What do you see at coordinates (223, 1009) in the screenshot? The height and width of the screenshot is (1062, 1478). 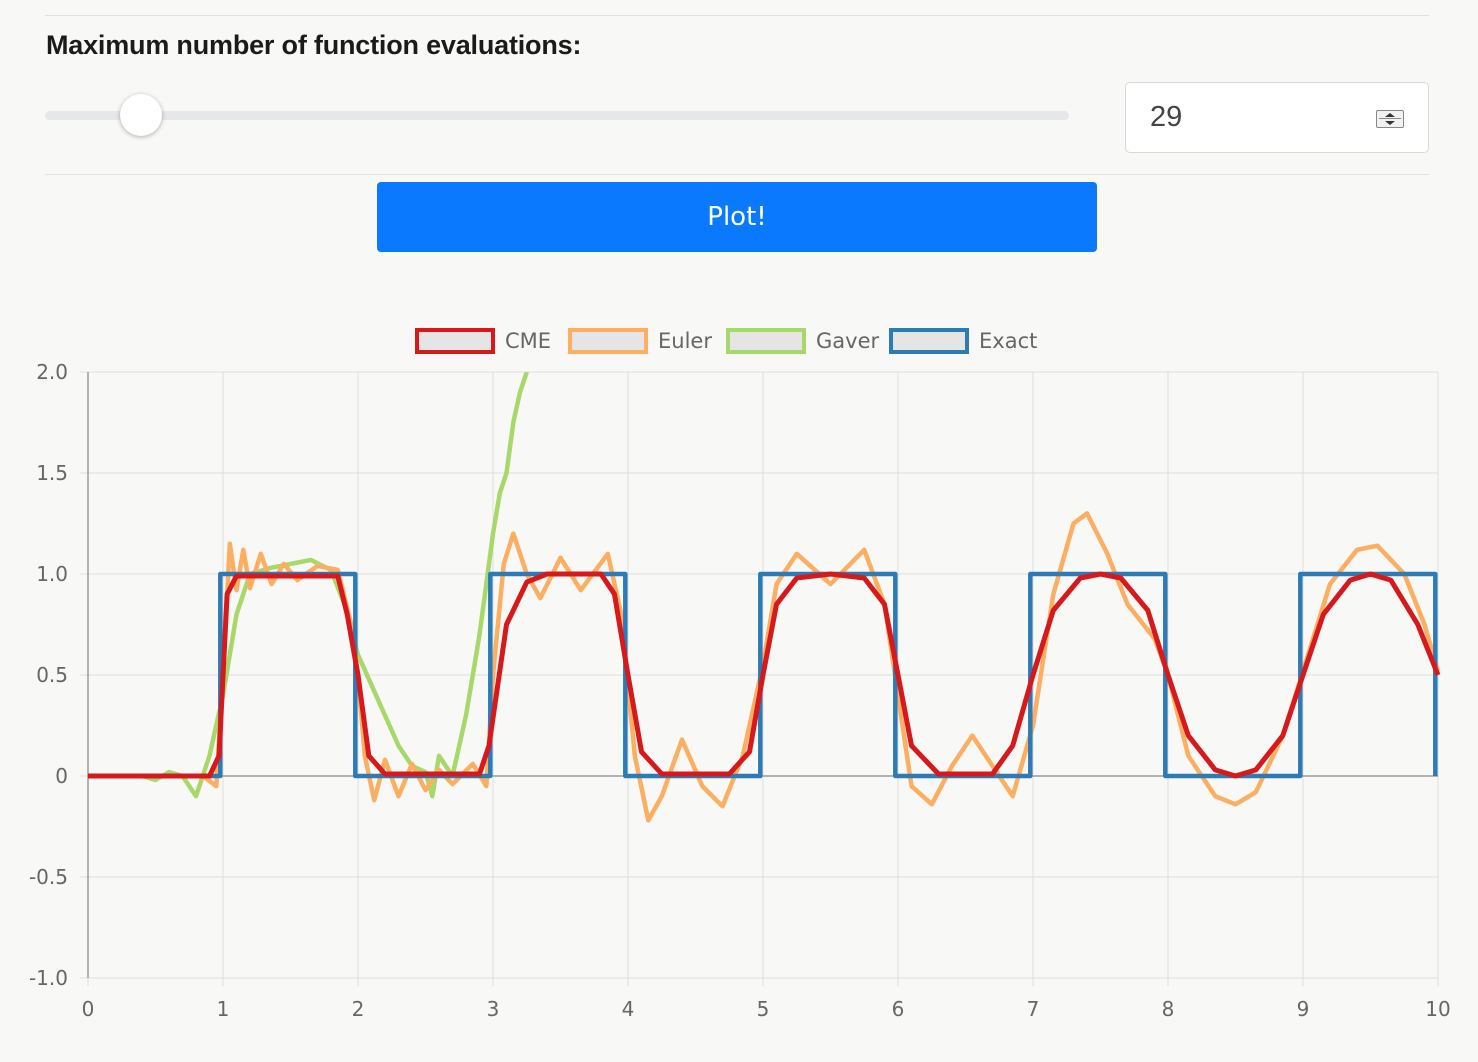 I see `x-tick-label: 1` at bounding box center [223, 1009].